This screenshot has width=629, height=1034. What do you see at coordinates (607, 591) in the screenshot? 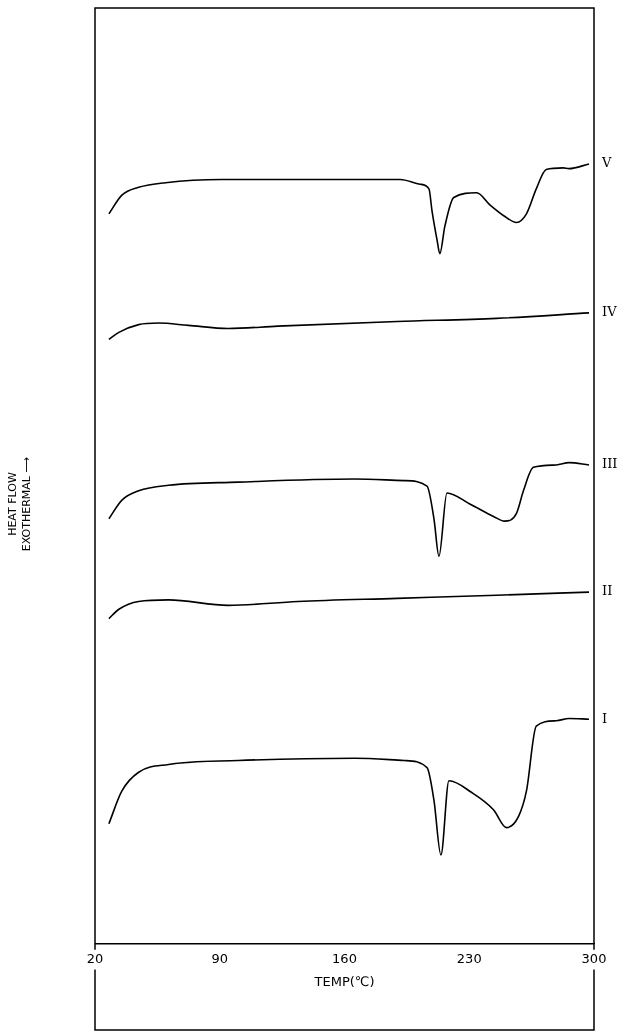
I see `series-label: II` at bounding box center [607, 591].